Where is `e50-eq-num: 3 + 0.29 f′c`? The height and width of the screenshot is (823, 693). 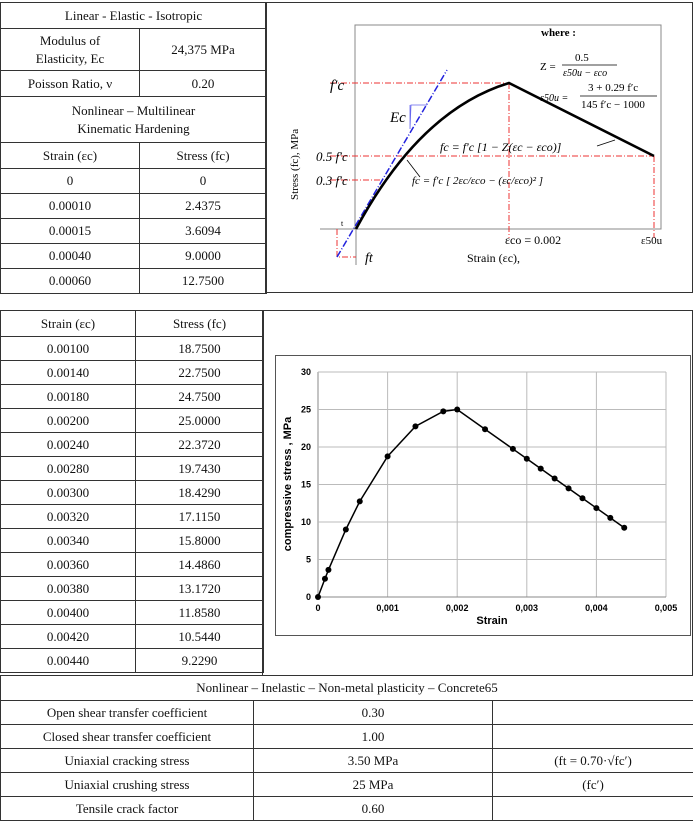 e50-eq-num: 3 + 0.29 f′c is located at coordinates (613, 88).